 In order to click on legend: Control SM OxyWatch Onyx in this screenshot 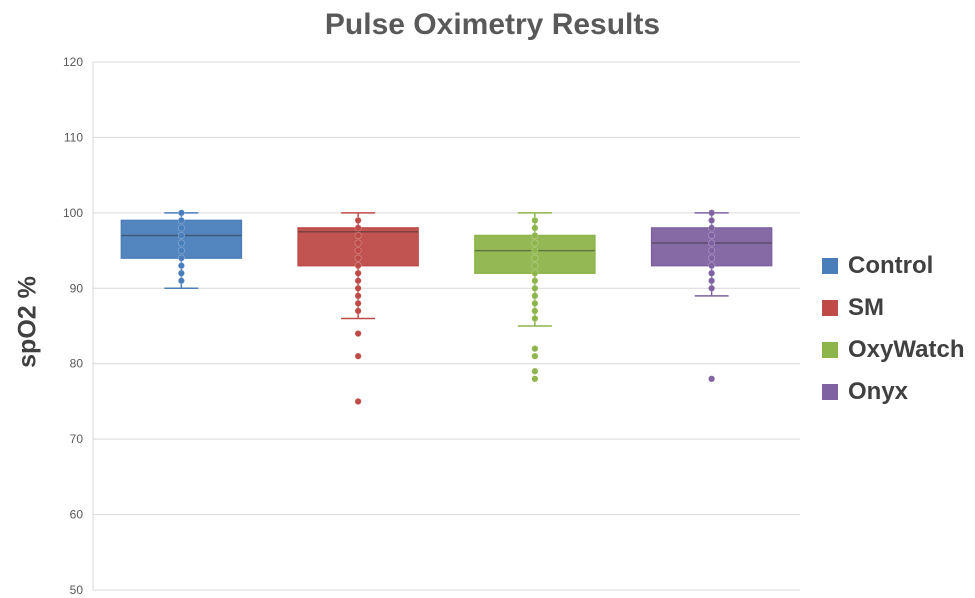, I will do `click(893, 334)`.